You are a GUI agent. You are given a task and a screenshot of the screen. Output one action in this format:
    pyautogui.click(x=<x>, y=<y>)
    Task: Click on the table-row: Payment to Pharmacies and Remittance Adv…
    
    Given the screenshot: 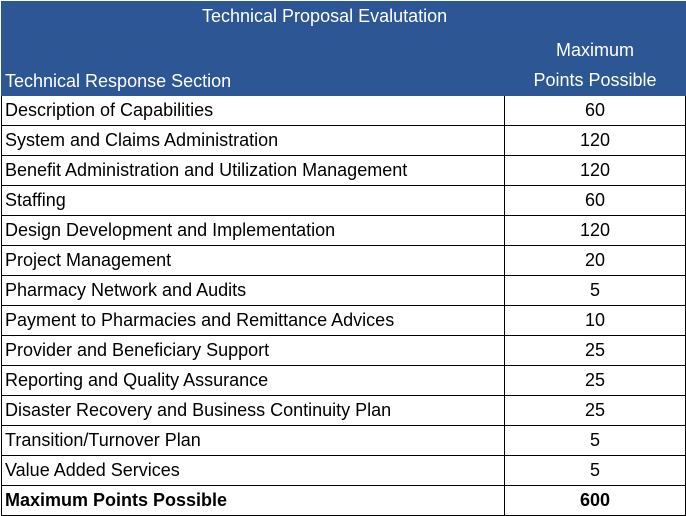 What is the action you would take?
    pyautogui.click(x=343, y=320)
    